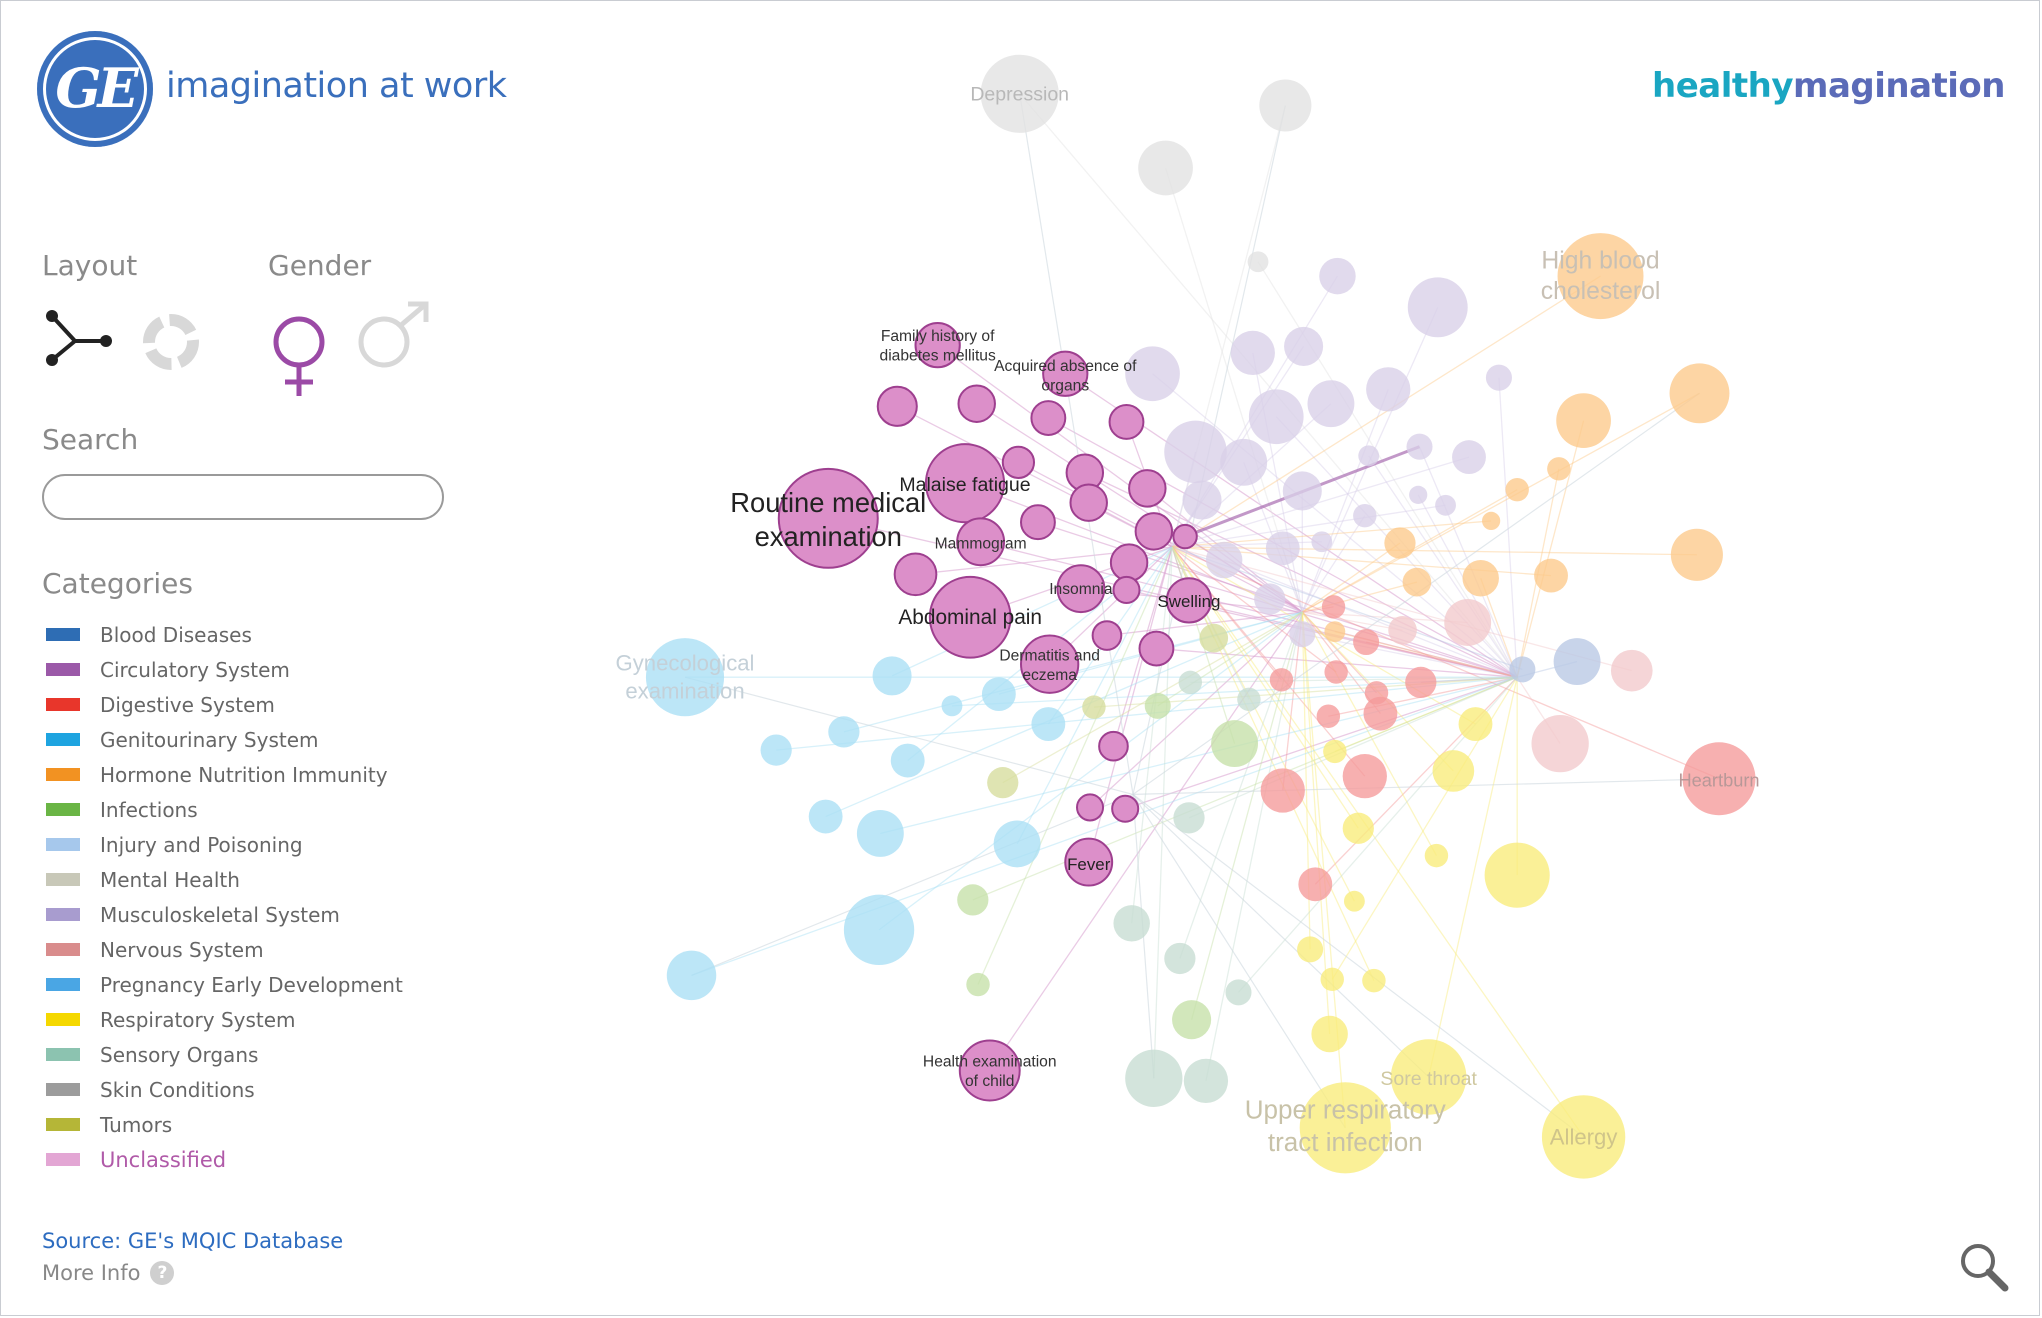 This screenshot has height=1318, width=2042. I want to click on legend-item-unclassified: Unclassified, so click(224, 1159).